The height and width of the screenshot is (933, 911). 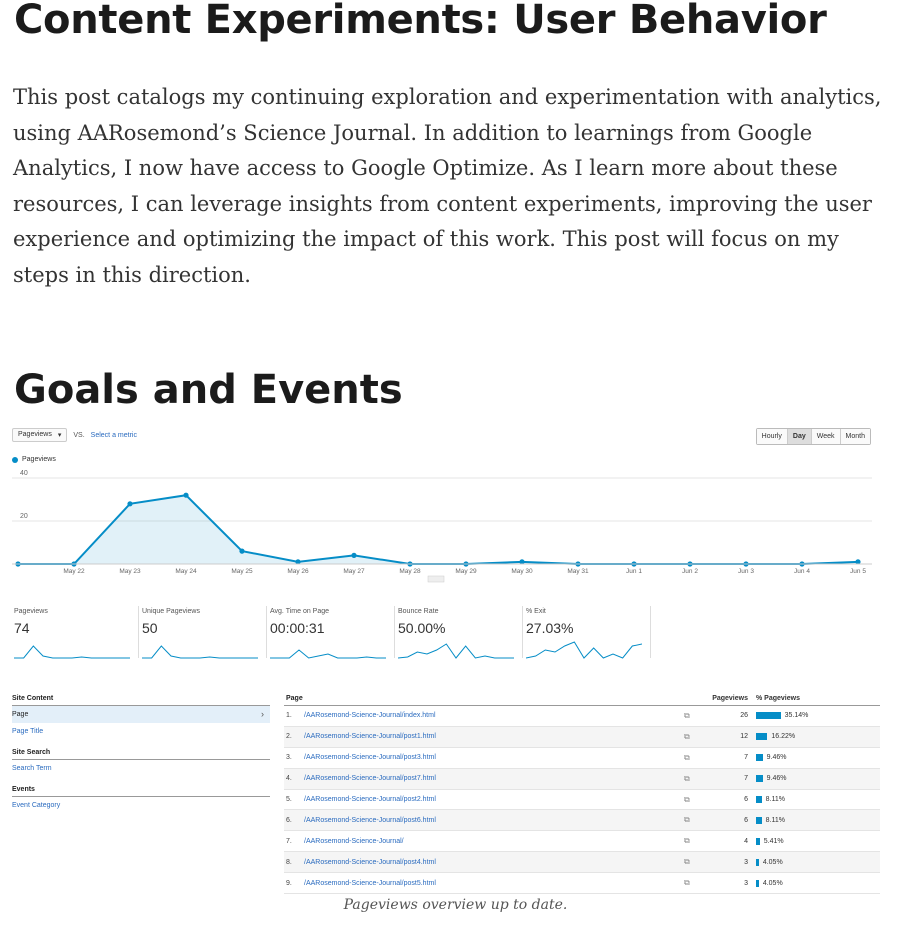 I want to click on page-url-link: /AARosemond-Science-Journal/post3.html, so click(x=370, y=758).